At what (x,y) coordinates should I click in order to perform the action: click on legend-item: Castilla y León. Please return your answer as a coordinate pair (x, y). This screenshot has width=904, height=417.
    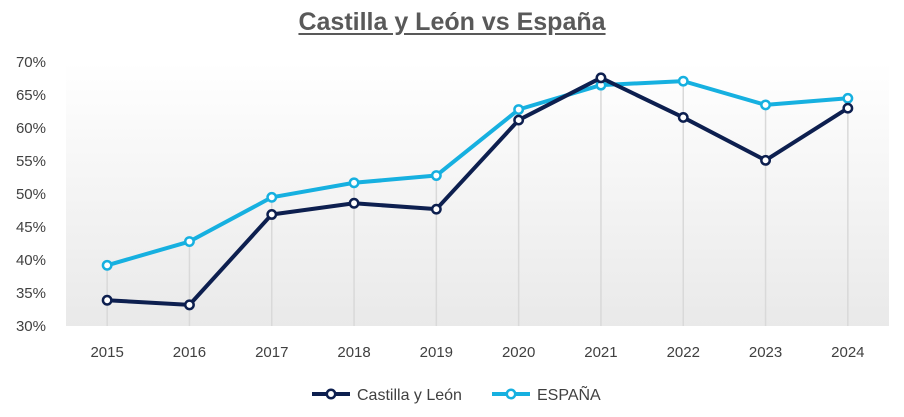
    Looking at the image, I should click on (387, 395).